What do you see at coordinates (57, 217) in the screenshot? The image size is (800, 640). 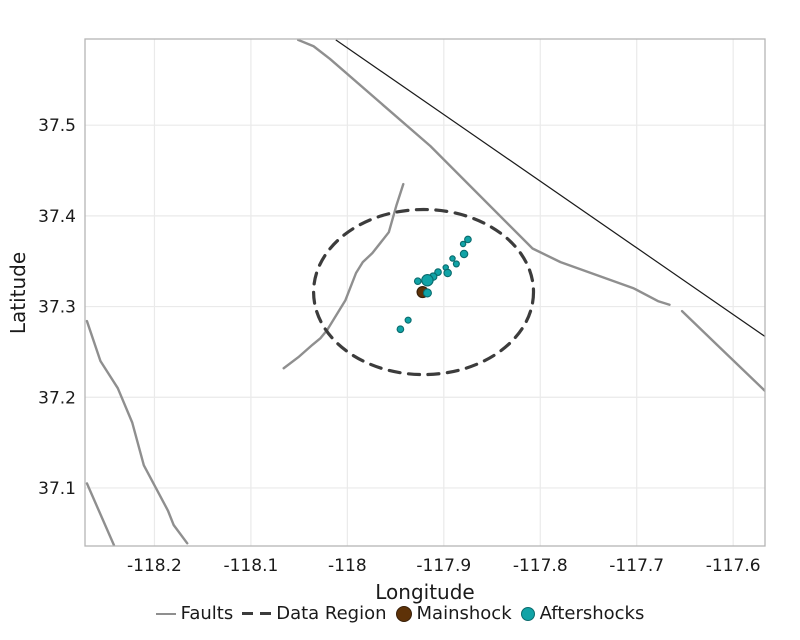 I see `y-tick-label: 37.4` at bounding box center [57, 217].